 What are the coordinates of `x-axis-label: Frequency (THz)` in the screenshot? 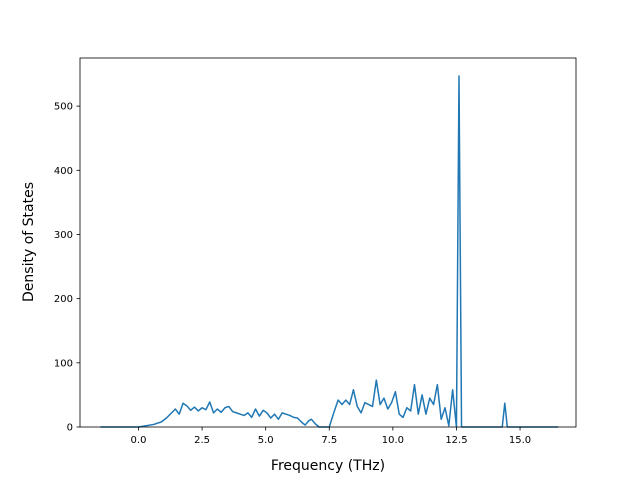 It's located at (328, 466).